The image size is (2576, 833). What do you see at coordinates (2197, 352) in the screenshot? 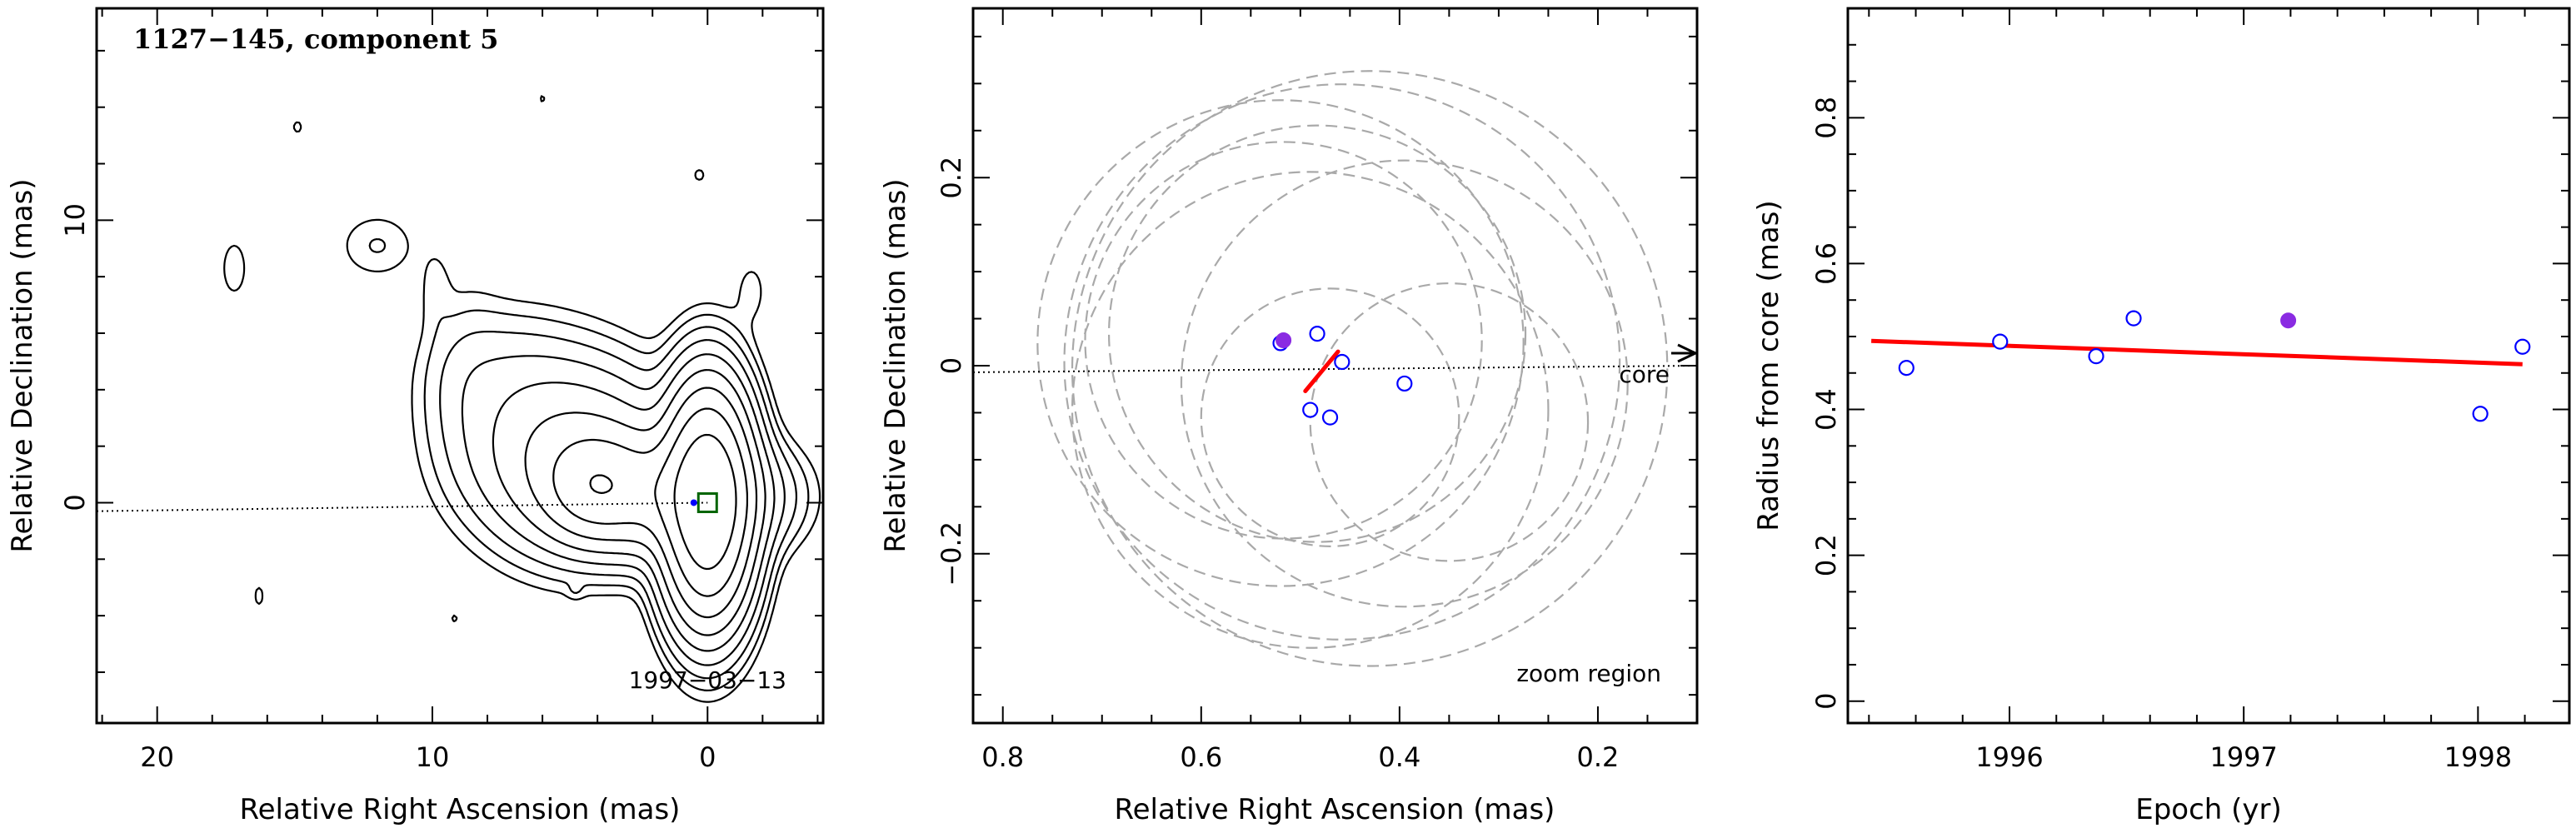
I see `fit-line` at bounding box center [2197, 352].